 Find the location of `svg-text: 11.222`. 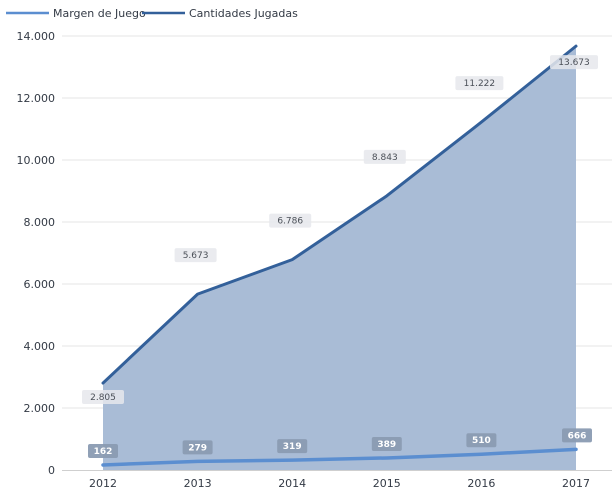

svg-text: 11.222 is located at coordinates (480, 84).